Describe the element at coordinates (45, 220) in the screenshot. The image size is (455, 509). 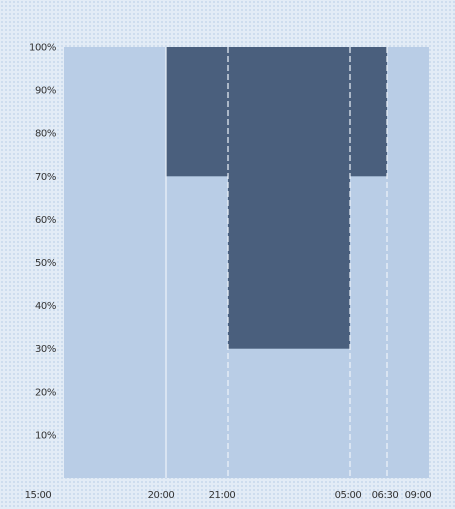
I see `y-tick-label: 60%` at that location.